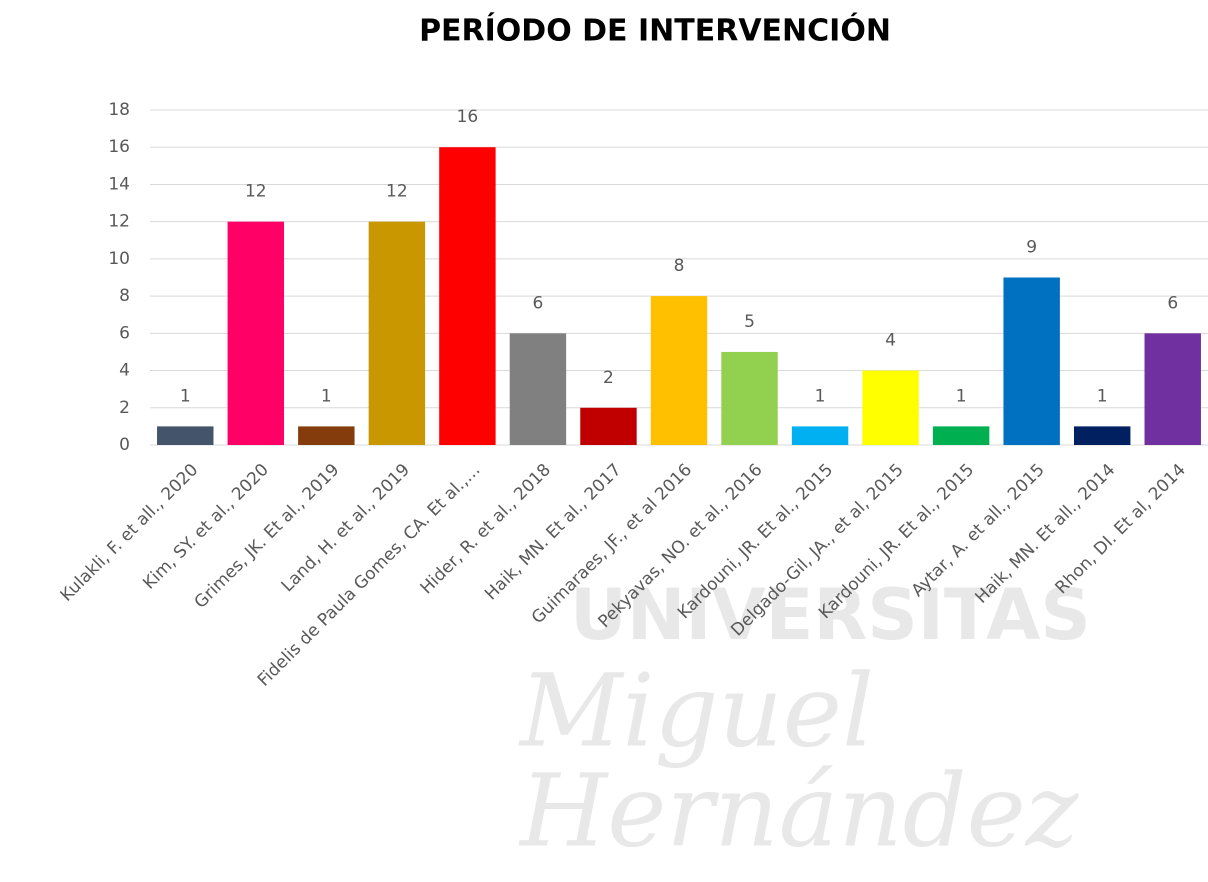 This screenshot has width=1208, height=882. Describe the element at coordinates (1031, 248) in the screenshot. I see `data-label: 9` at that location.